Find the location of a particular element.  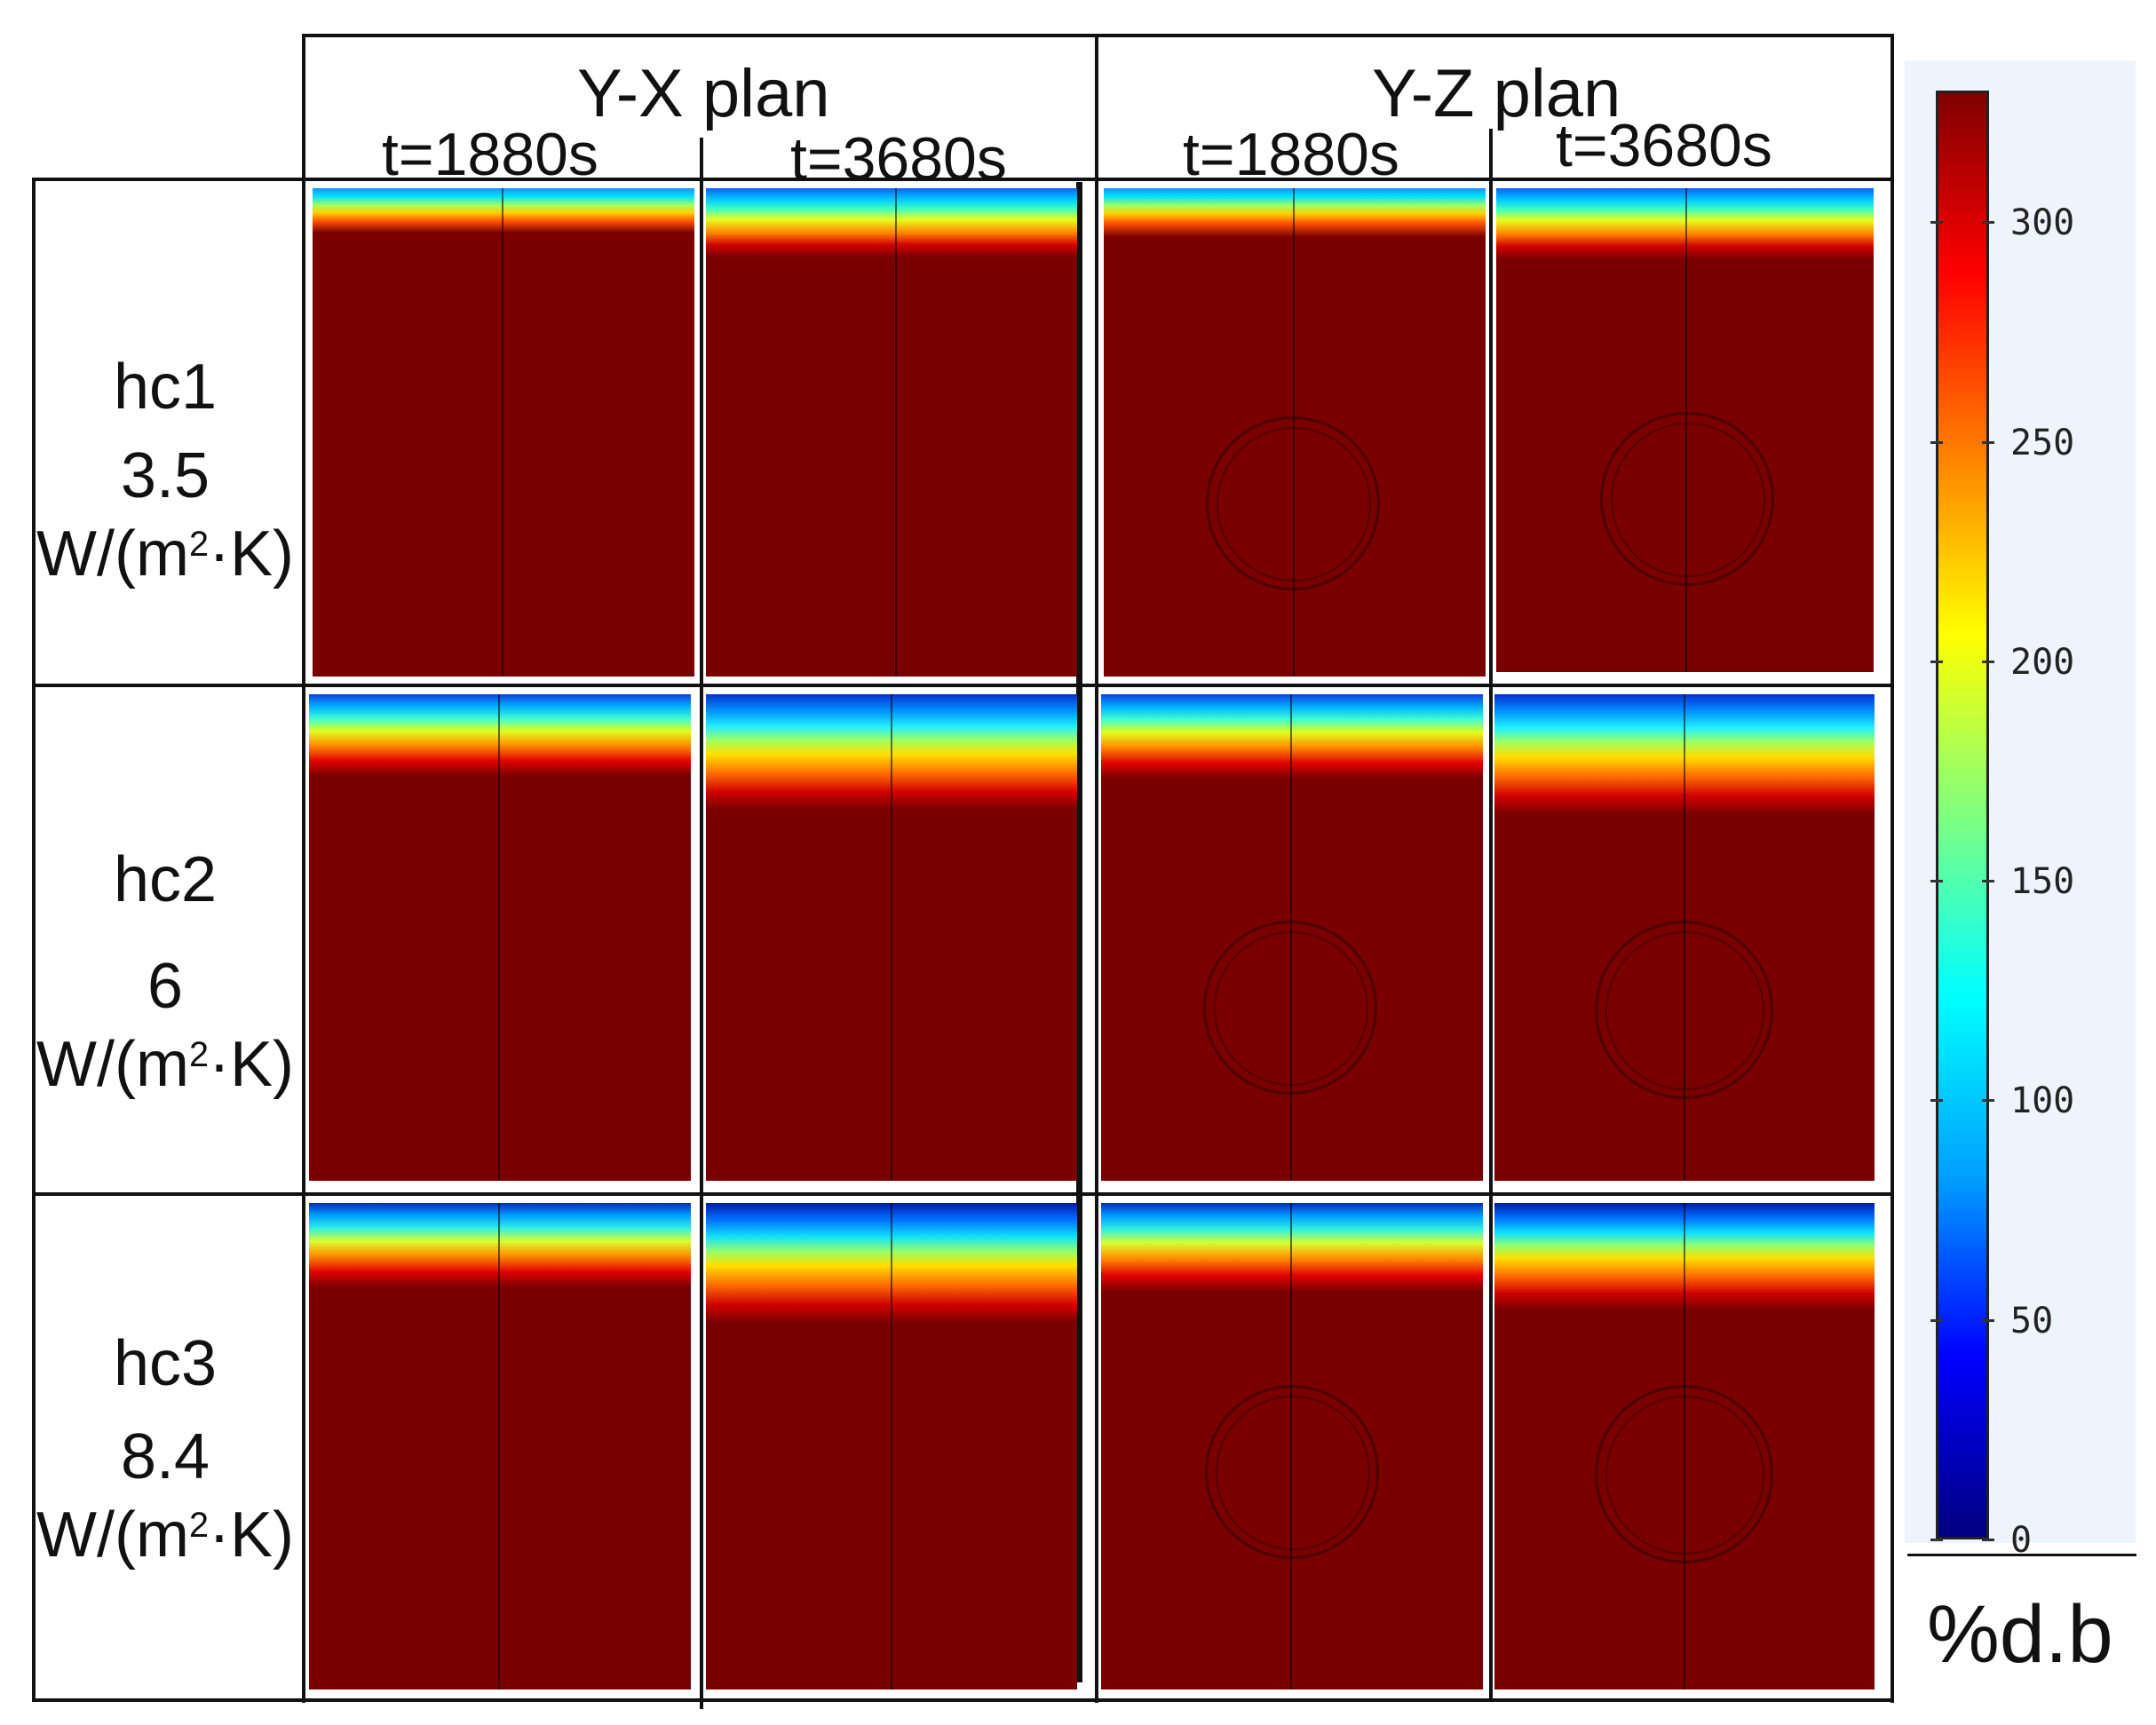

yx-plan-title: Y-X plan is located at coordinates (703, 94).